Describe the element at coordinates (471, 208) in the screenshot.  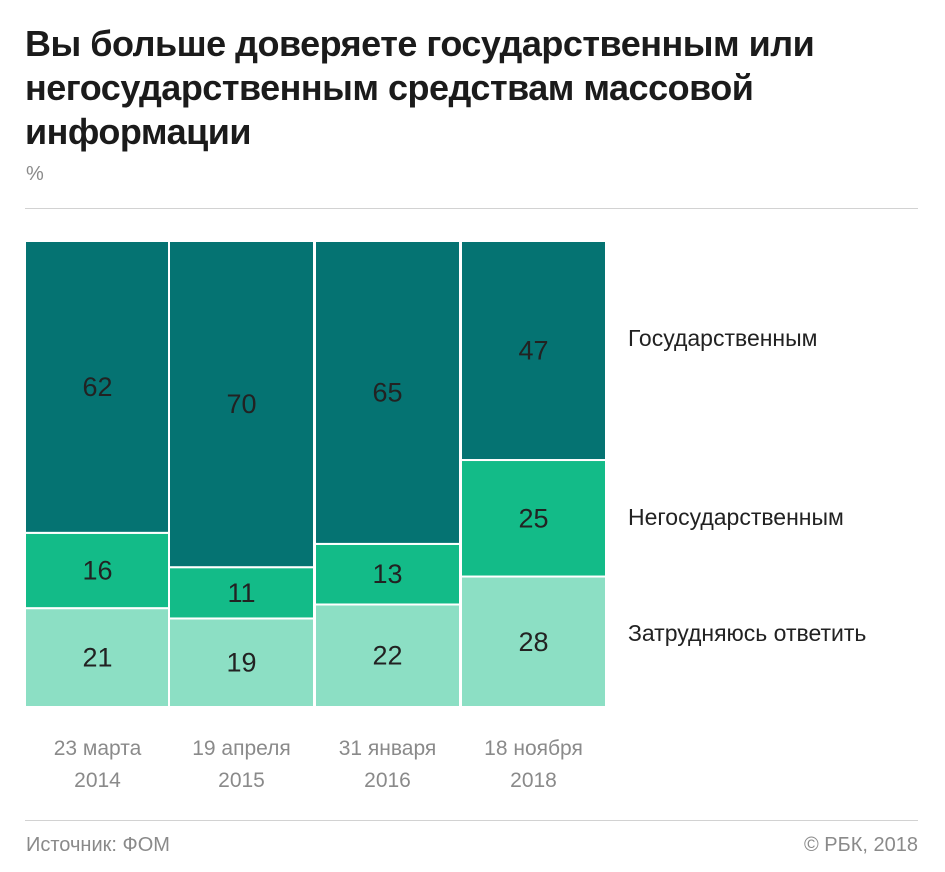
I see `top-divider` at that location.